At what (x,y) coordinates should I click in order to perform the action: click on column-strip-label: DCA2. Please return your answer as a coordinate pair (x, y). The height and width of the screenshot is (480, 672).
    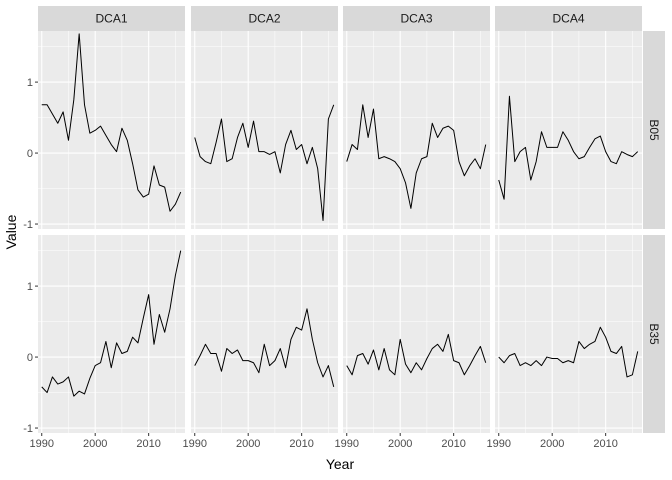
    Looking at the image, I should click on (264, 19).